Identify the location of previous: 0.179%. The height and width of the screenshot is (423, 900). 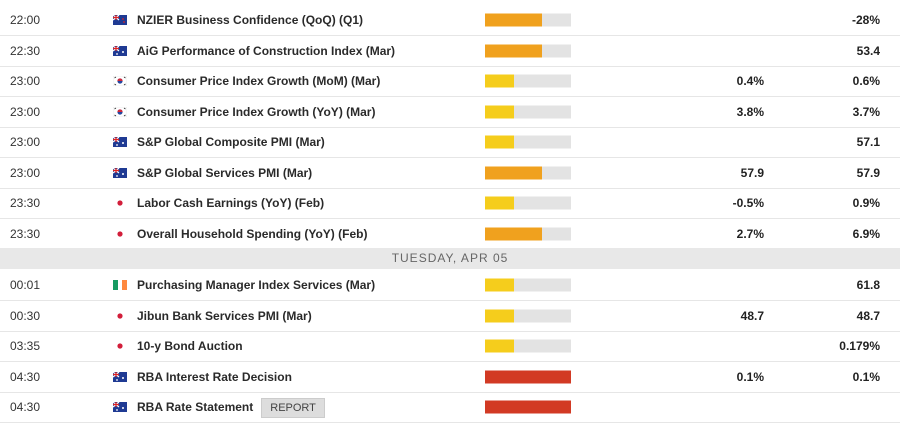
(859, 346).